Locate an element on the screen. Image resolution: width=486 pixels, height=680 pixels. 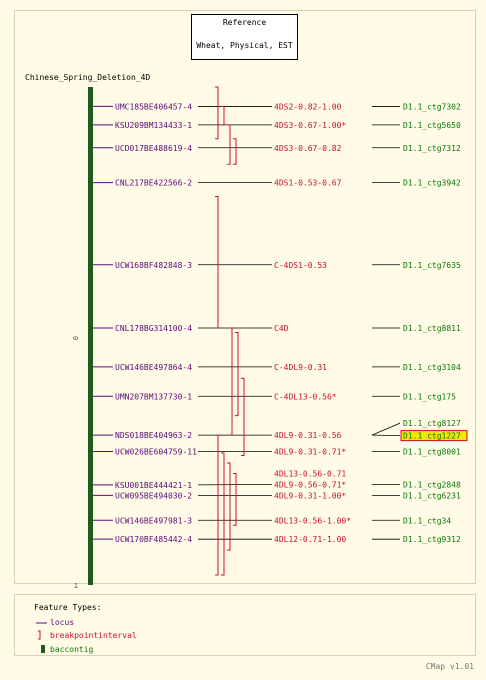
locus-ksu001be444421-1: KSU001BE444421-1 is located at coordinates (142, 485).